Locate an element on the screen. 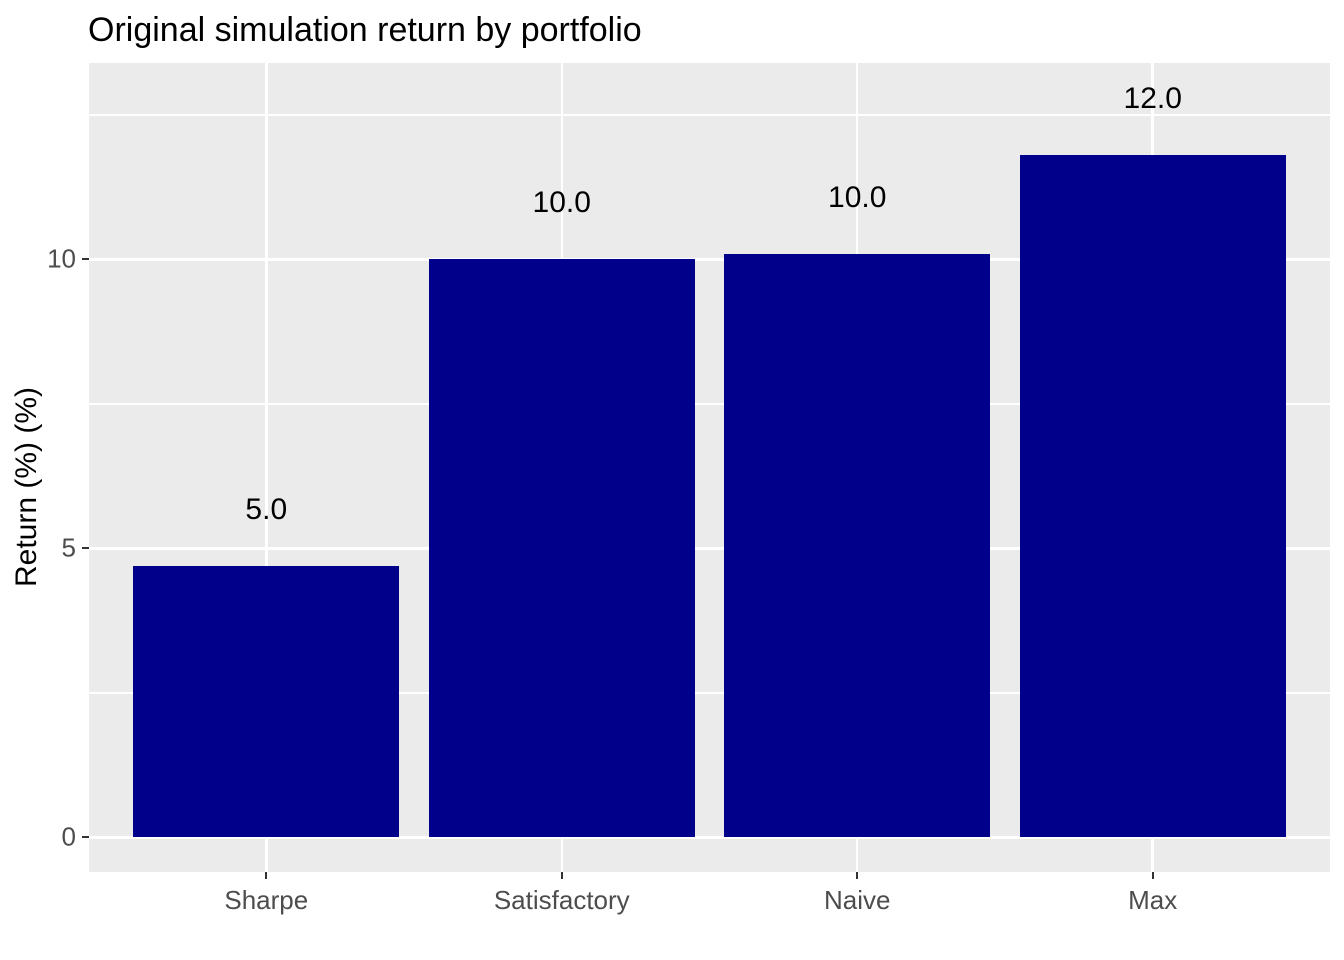 This screenshot has width=1344, height=960. chart-title: Original simulation return by portfolio is located at coordinates (365, 30).